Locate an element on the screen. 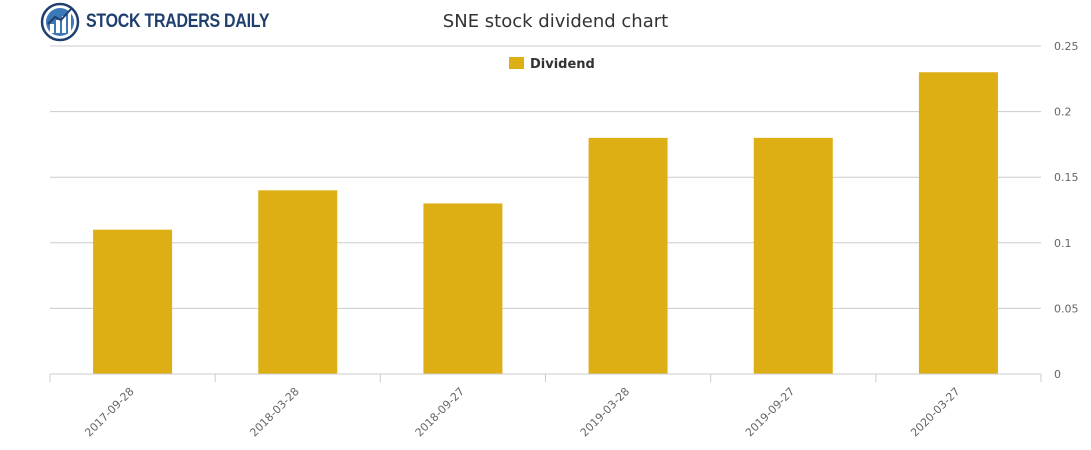  bar-chart-globe-icon is located at coordinates (60, 22).